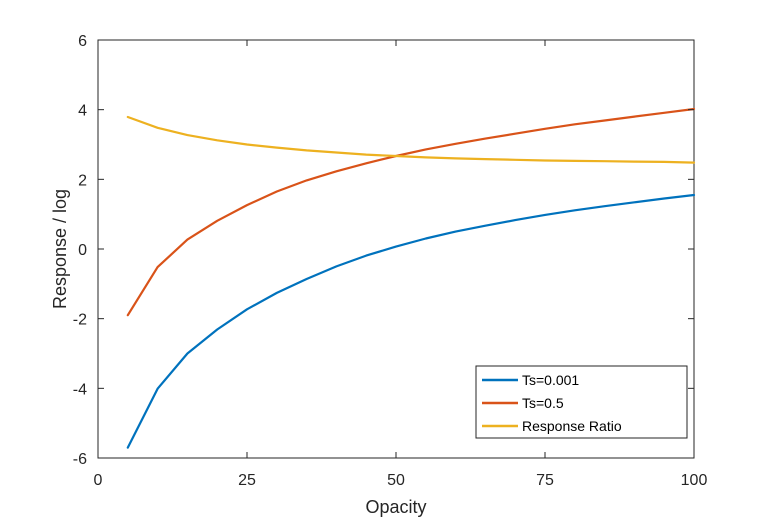  What do you see at coordinates (550, 380) in the screenshot?
I see `legend-label-ts-0001: Ts=0.001` at bounding box center [550, 380].